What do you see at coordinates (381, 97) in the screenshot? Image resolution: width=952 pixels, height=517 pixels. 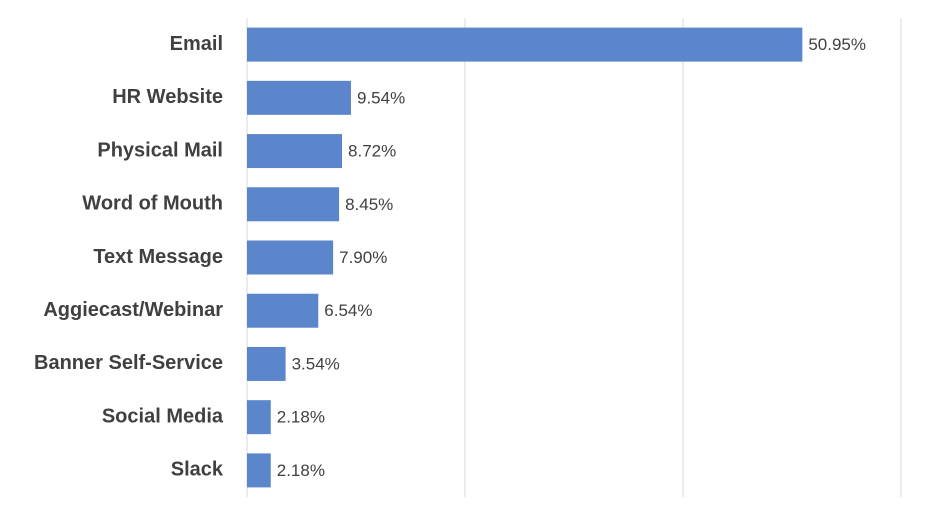 I see `data-label: 9.54%` at bounding box center [381, 97].